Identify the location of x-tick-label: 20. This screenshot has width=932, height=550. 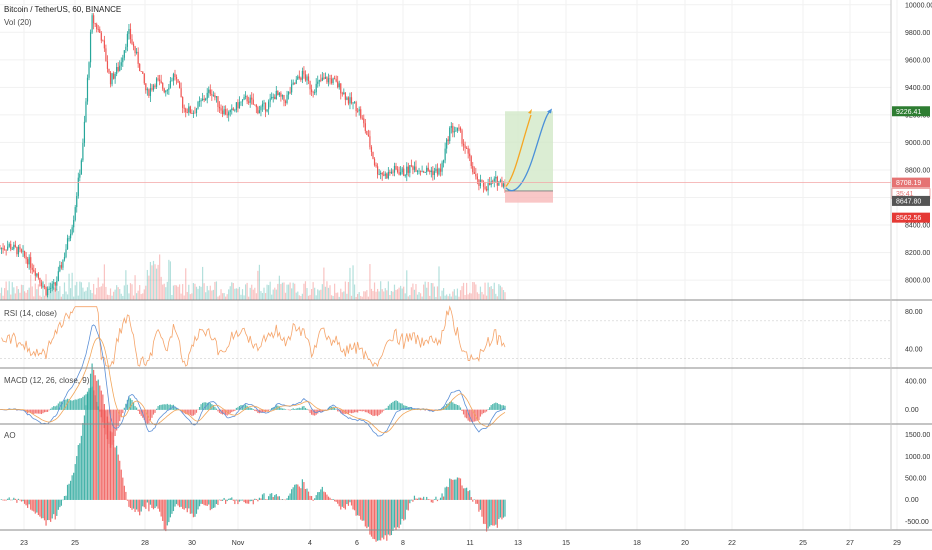
(685, 543).